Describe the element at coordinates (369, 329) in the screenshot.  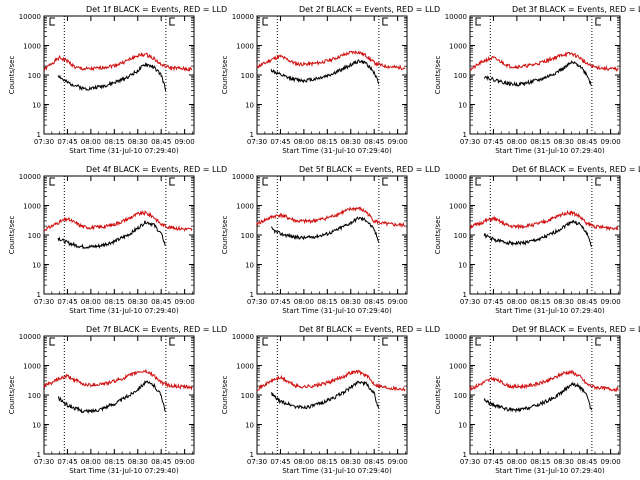
I see `panel-title: Det 8f BLACK = Events, RED = LLD` at that location.